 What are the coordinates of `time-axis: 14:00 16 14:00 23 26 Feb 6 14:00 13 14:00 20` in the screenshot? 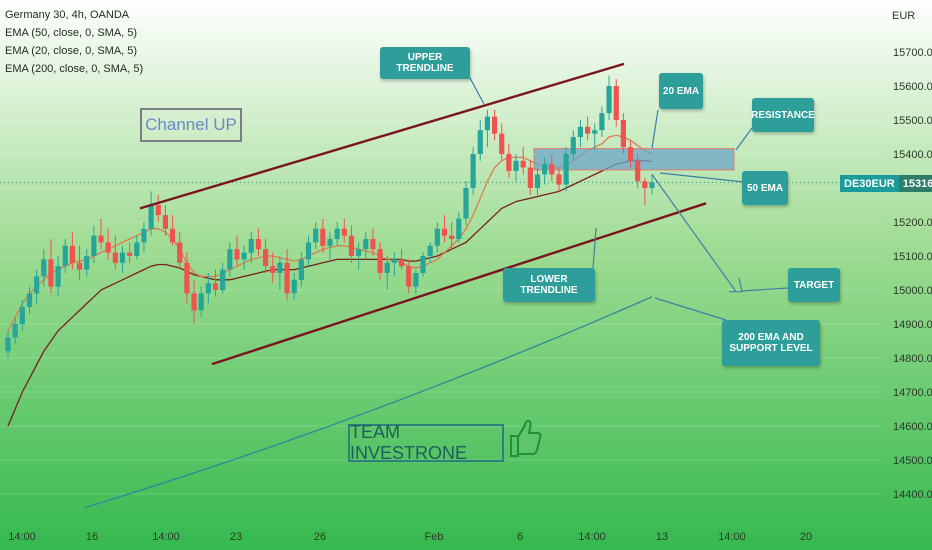 It's located at (410, 537).